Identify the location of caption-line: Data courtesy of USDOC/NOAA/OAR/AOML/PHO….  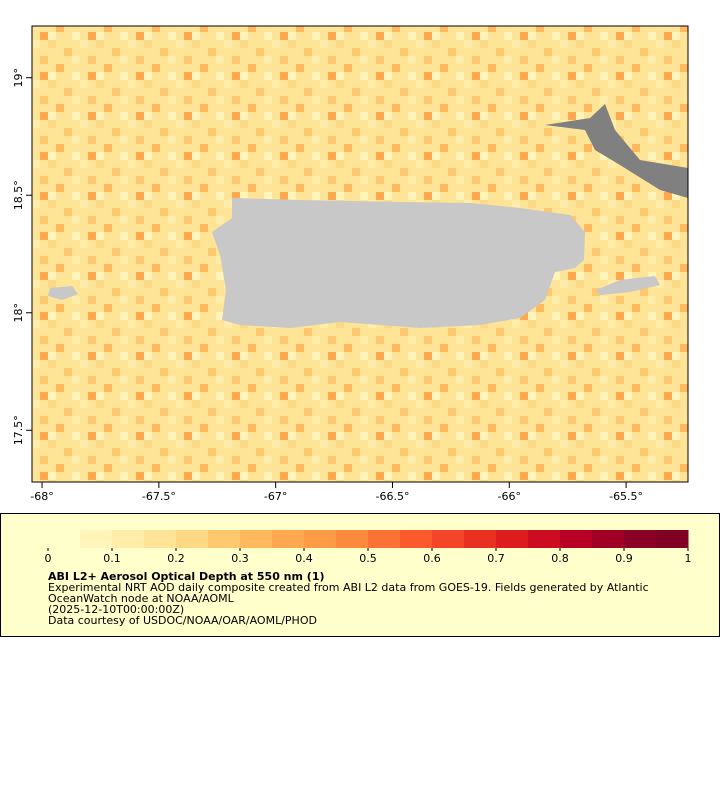
(182, 620).